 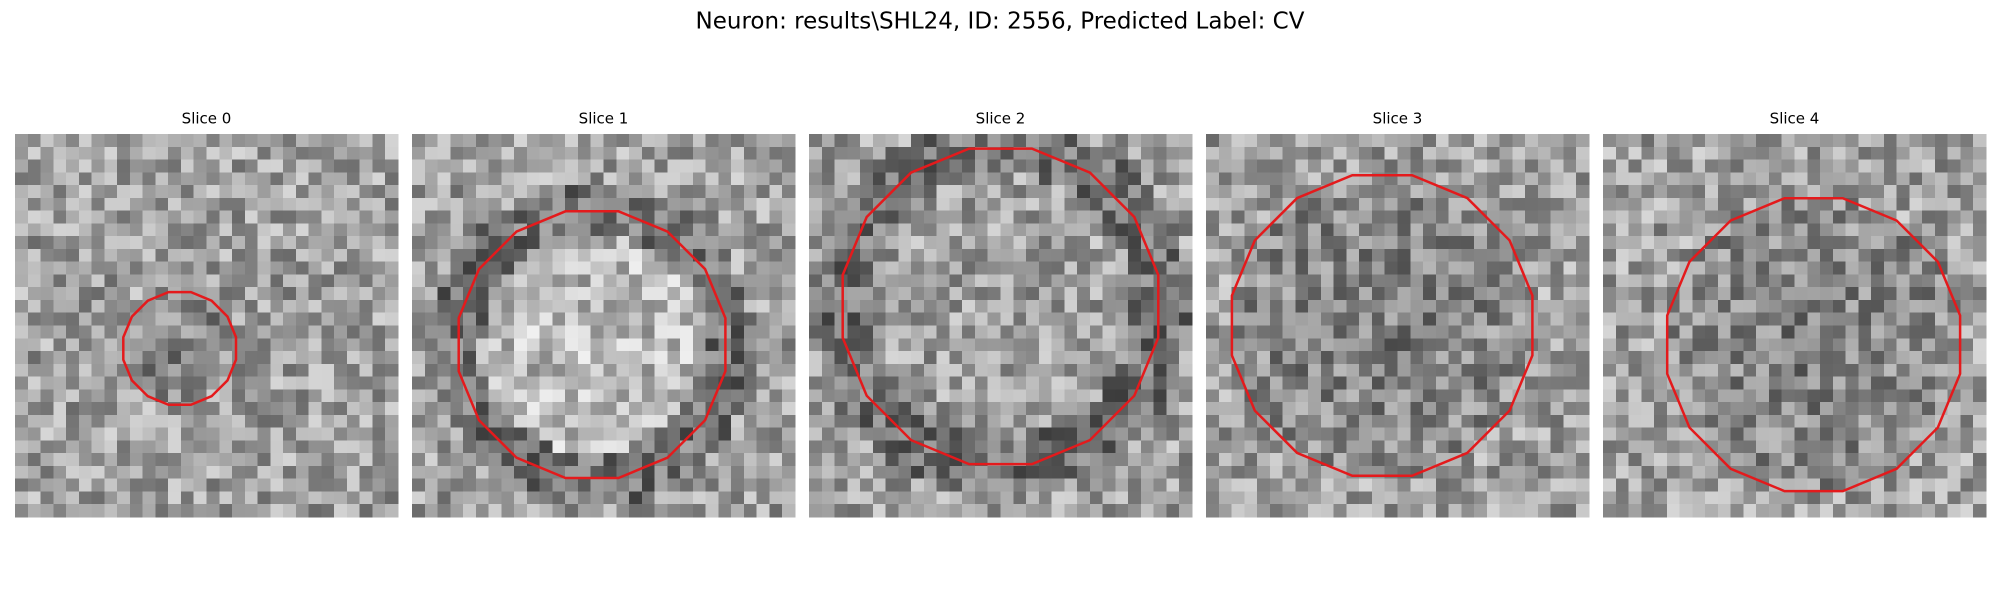 I want to click on panel-title: Slice 3, so click(x=1398, y=119).